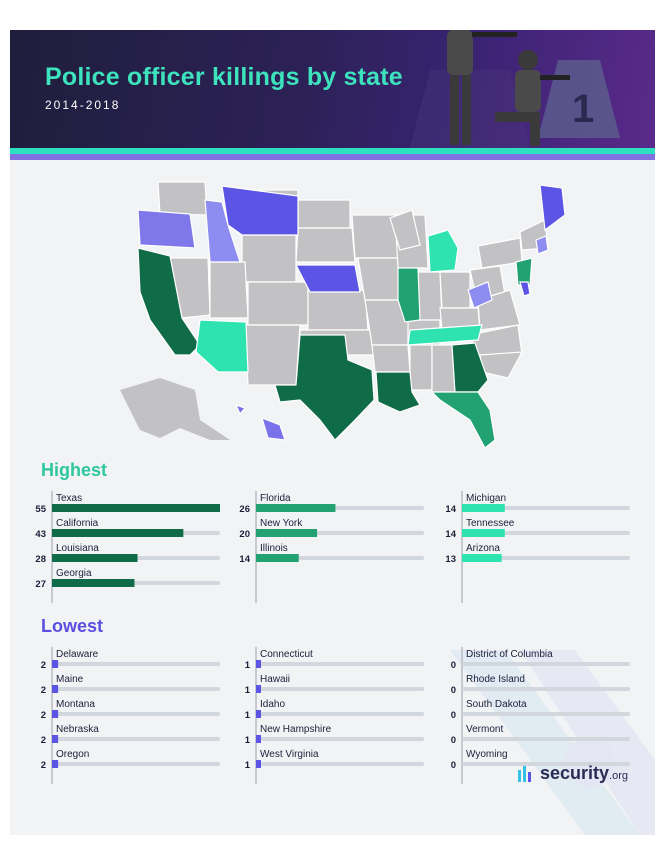 This screenshot has width=667, height=842. Describe the element at coordinates (483, 548) in the screenshot. I see `state-label: Arizona` at that location.